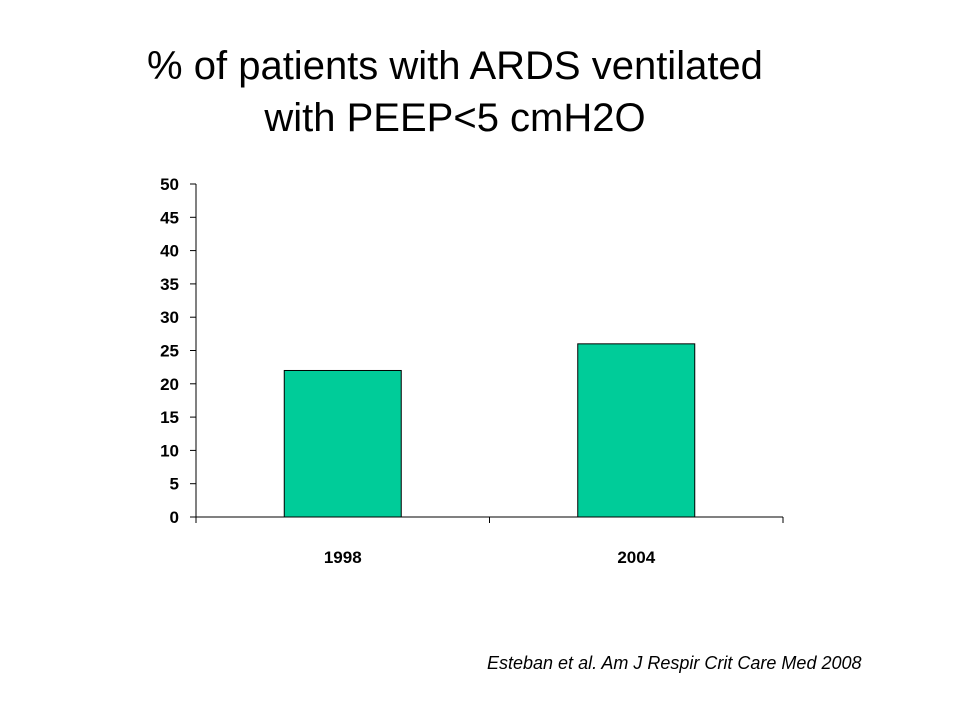 The image size is (960, 720). What do you see at coordinates (343, 557) in the screenshot?
I see `x-tick-label: 1998` at bounding box center [343, 557].